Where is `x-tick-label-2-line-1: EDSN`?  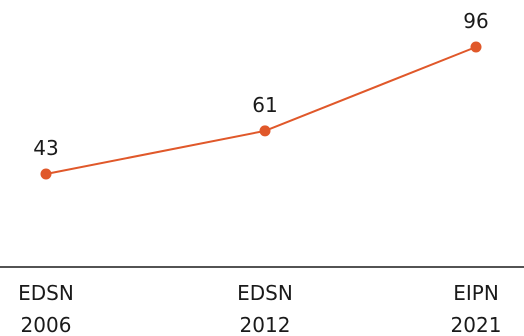 x-tick-label-2-line-1: EDSN is located at coordinates (265, 293).